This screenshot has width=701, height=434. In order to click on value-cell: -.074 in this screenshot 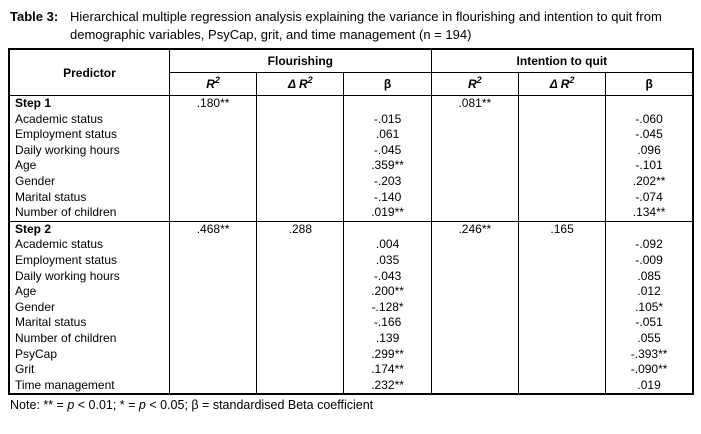, I will do `click(649, 197)`.